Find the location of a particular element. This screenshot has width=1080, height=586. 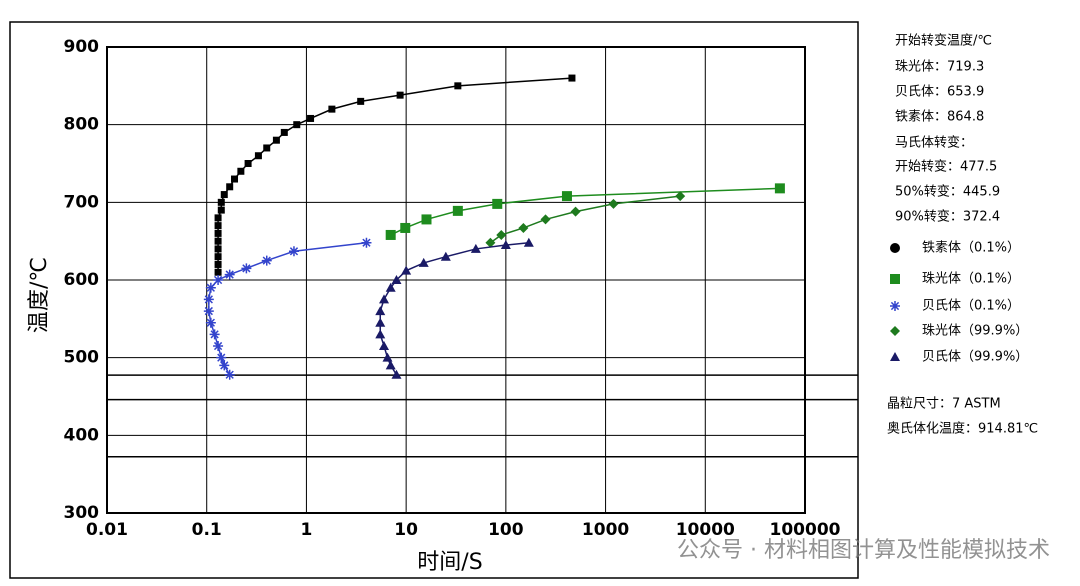

panel-text: 50%转变：445.9 is located at coordinates (947, 192).